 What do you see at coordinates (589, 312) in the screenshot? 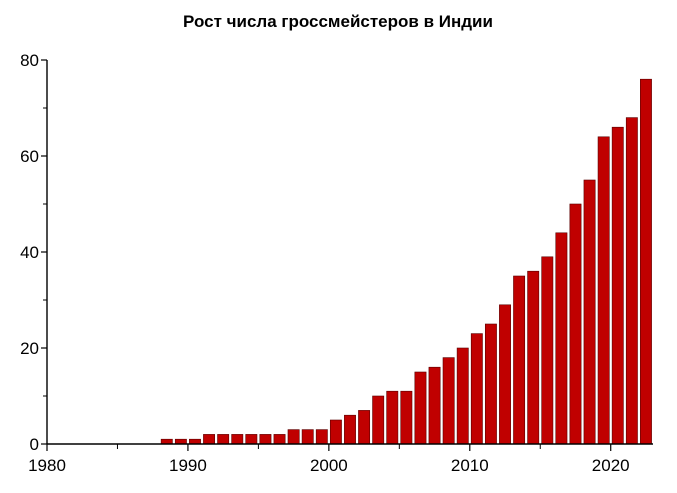
I see `bar-2018` at bounding box center [589, 312].